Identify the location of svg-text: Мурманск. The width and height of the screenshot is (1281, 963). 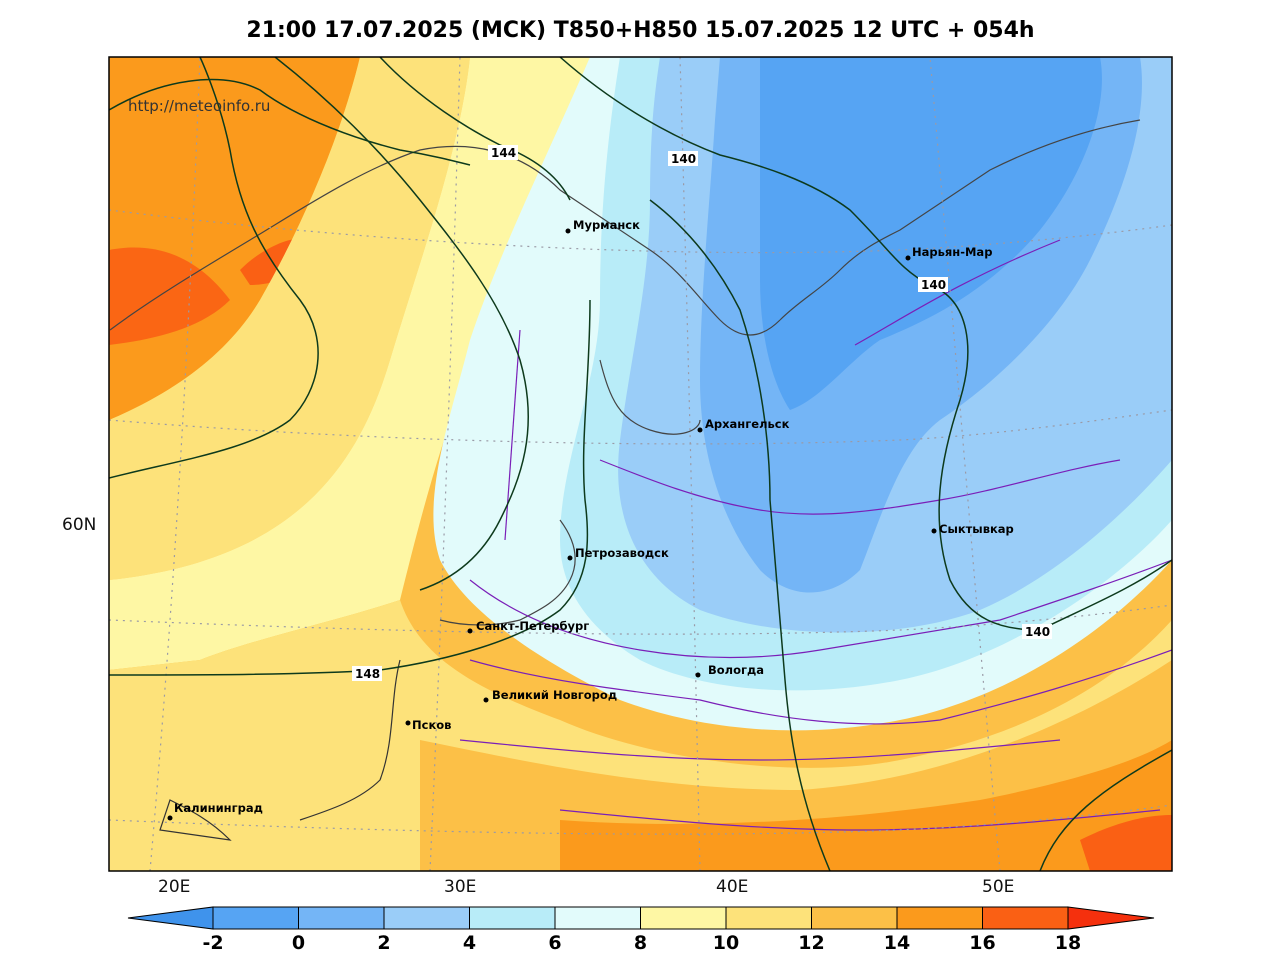
(606, 225).